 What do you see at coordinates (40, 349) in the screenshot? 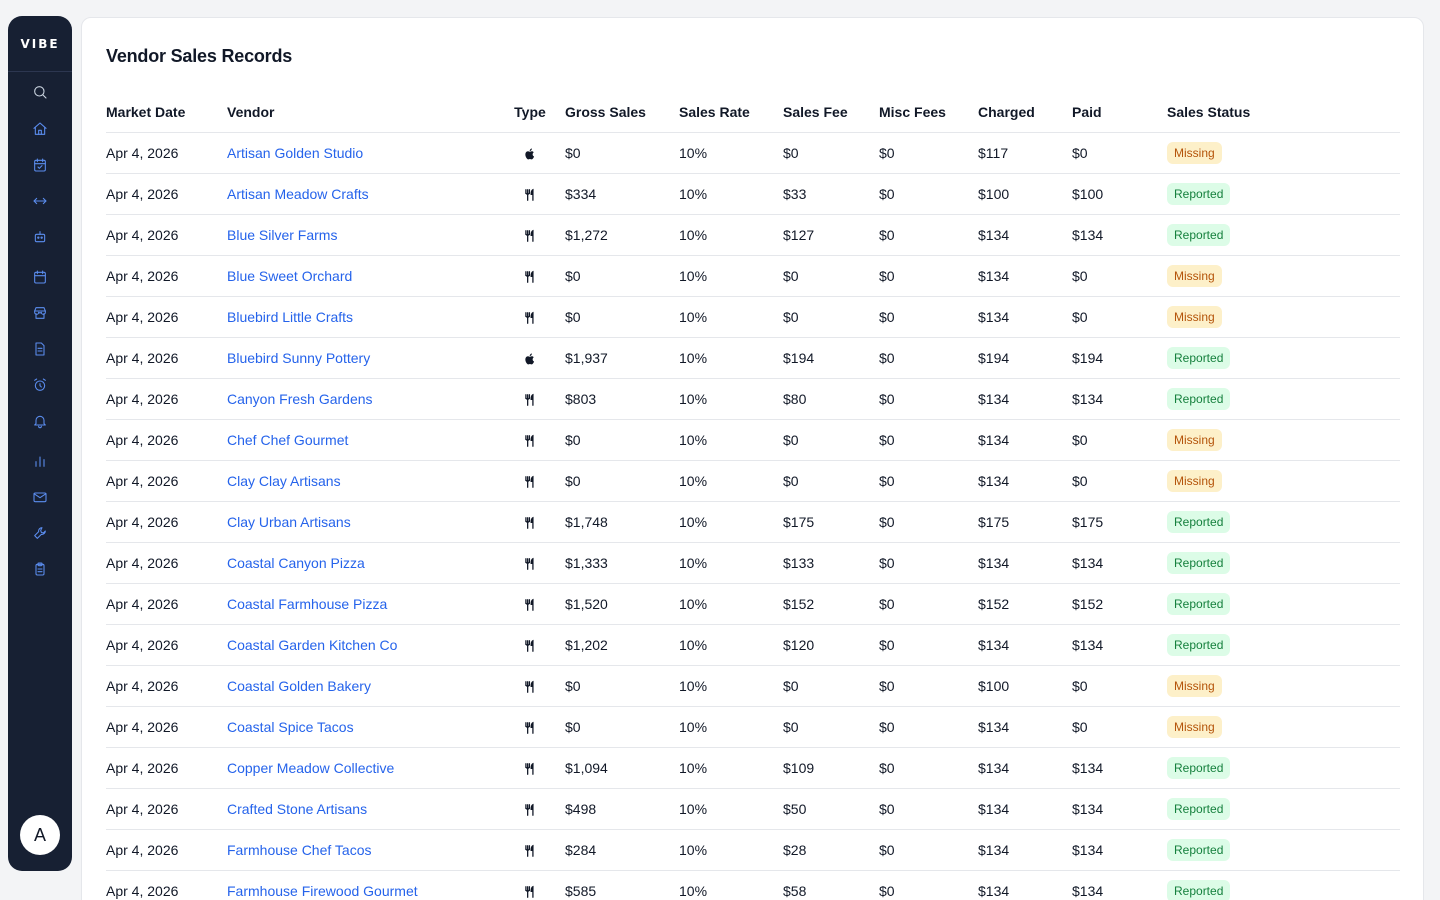
I see `document-icon` at bounding box center [40, 349].